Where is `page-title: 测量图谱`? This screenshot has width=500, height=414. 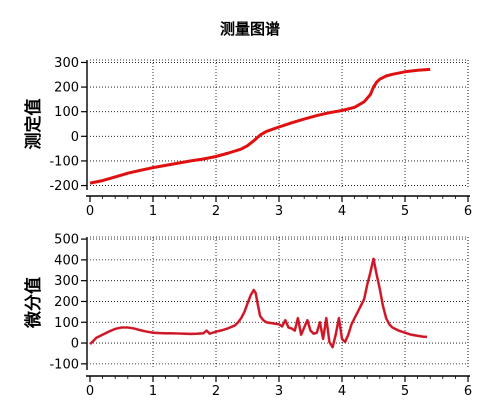 page-title: 测量图谱 is located at coordinates (249, 29).